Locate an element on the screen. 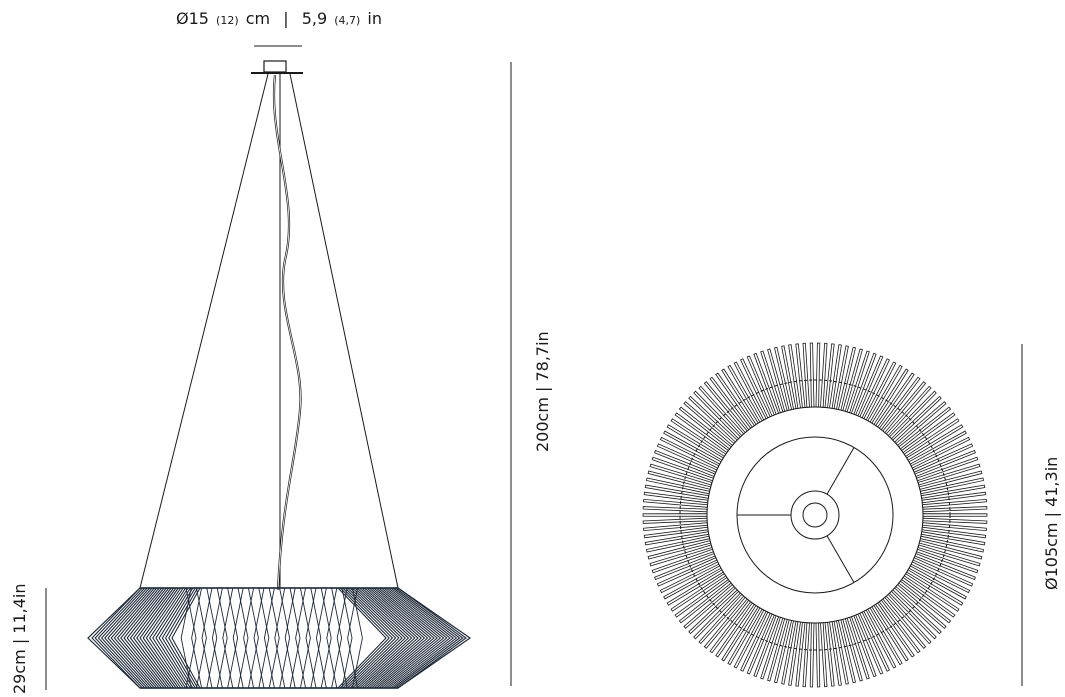 This screenshot has width=1065, height=697. power-cord is located at coordinates (287, 332).